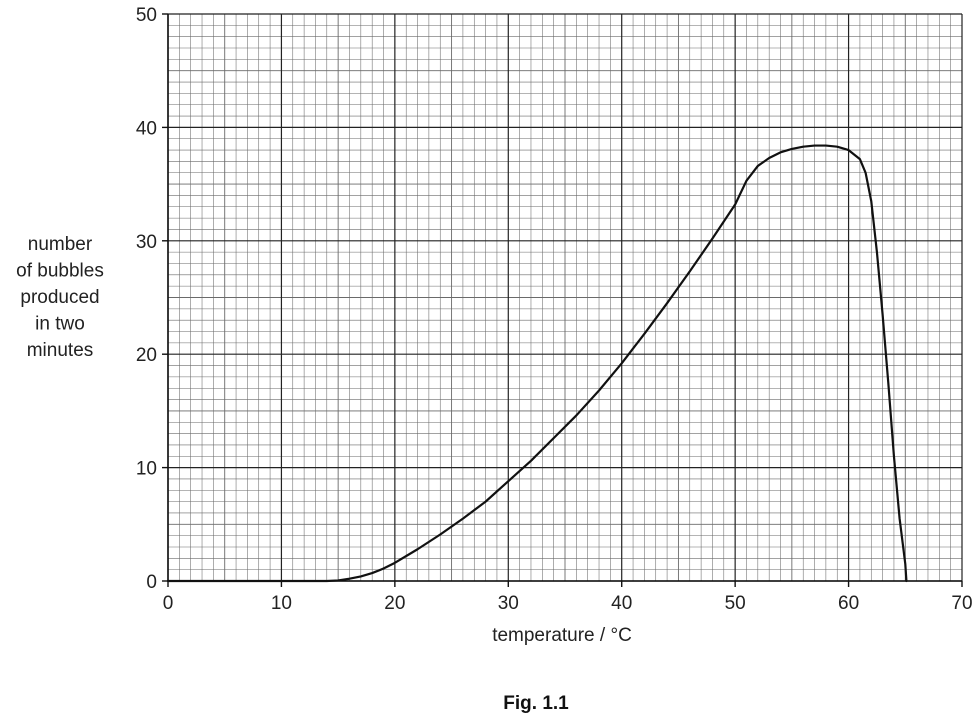 This screenshot has height=717, width=973. I want to click on y-tick-label: 40, so click(146, 128).